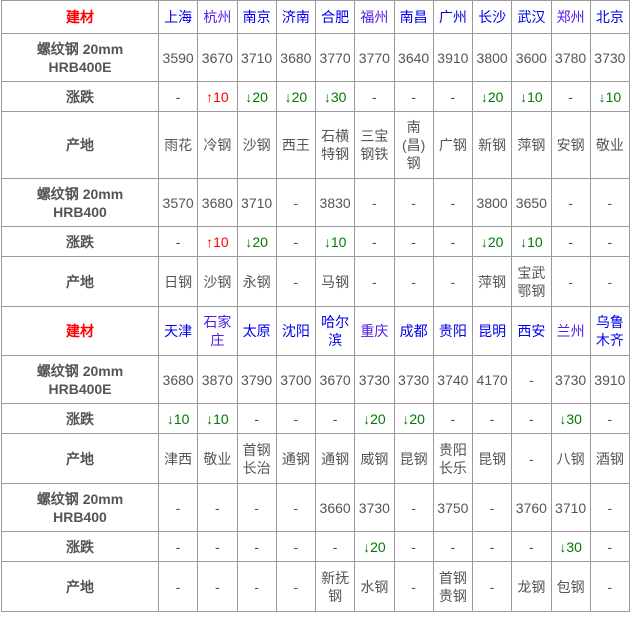  What do you see at coordinates (453, 458) in the screenshot?
I see `origin-cell: 贵阳长乐` at bounding box center [453, 458].